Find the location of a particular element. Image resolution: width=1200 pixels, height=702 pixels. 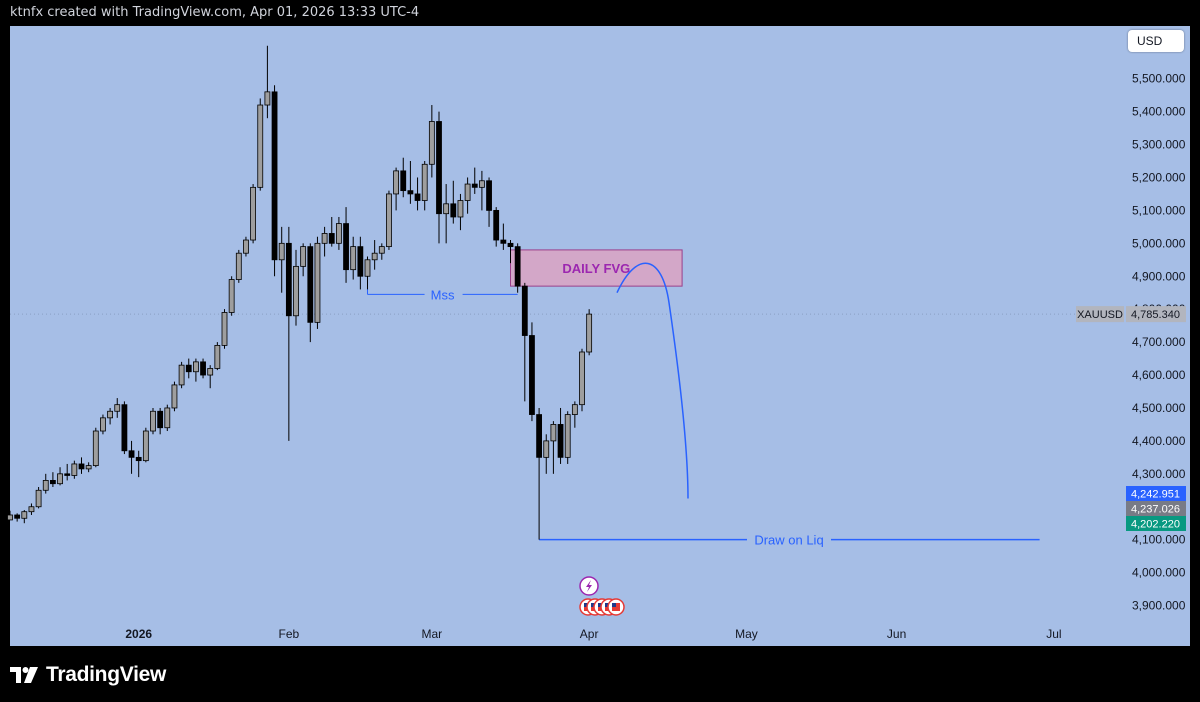

symbol-label: XAUUSD is located at coordinates (1100, 315).